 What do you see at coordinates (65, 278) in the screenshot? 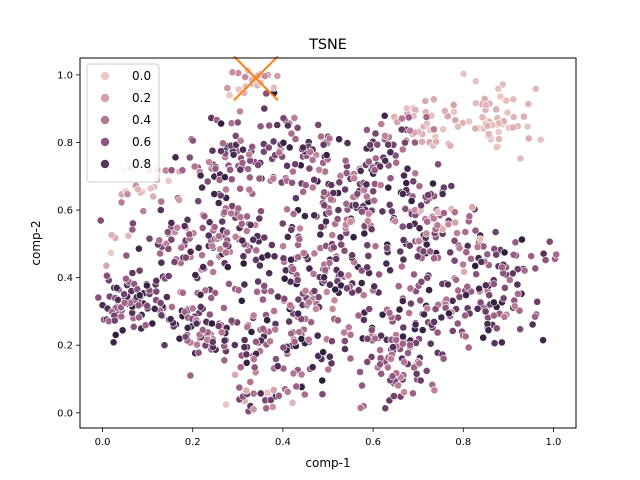
I see `y-tick-label: 0.4` at bounding box center [65, 278].